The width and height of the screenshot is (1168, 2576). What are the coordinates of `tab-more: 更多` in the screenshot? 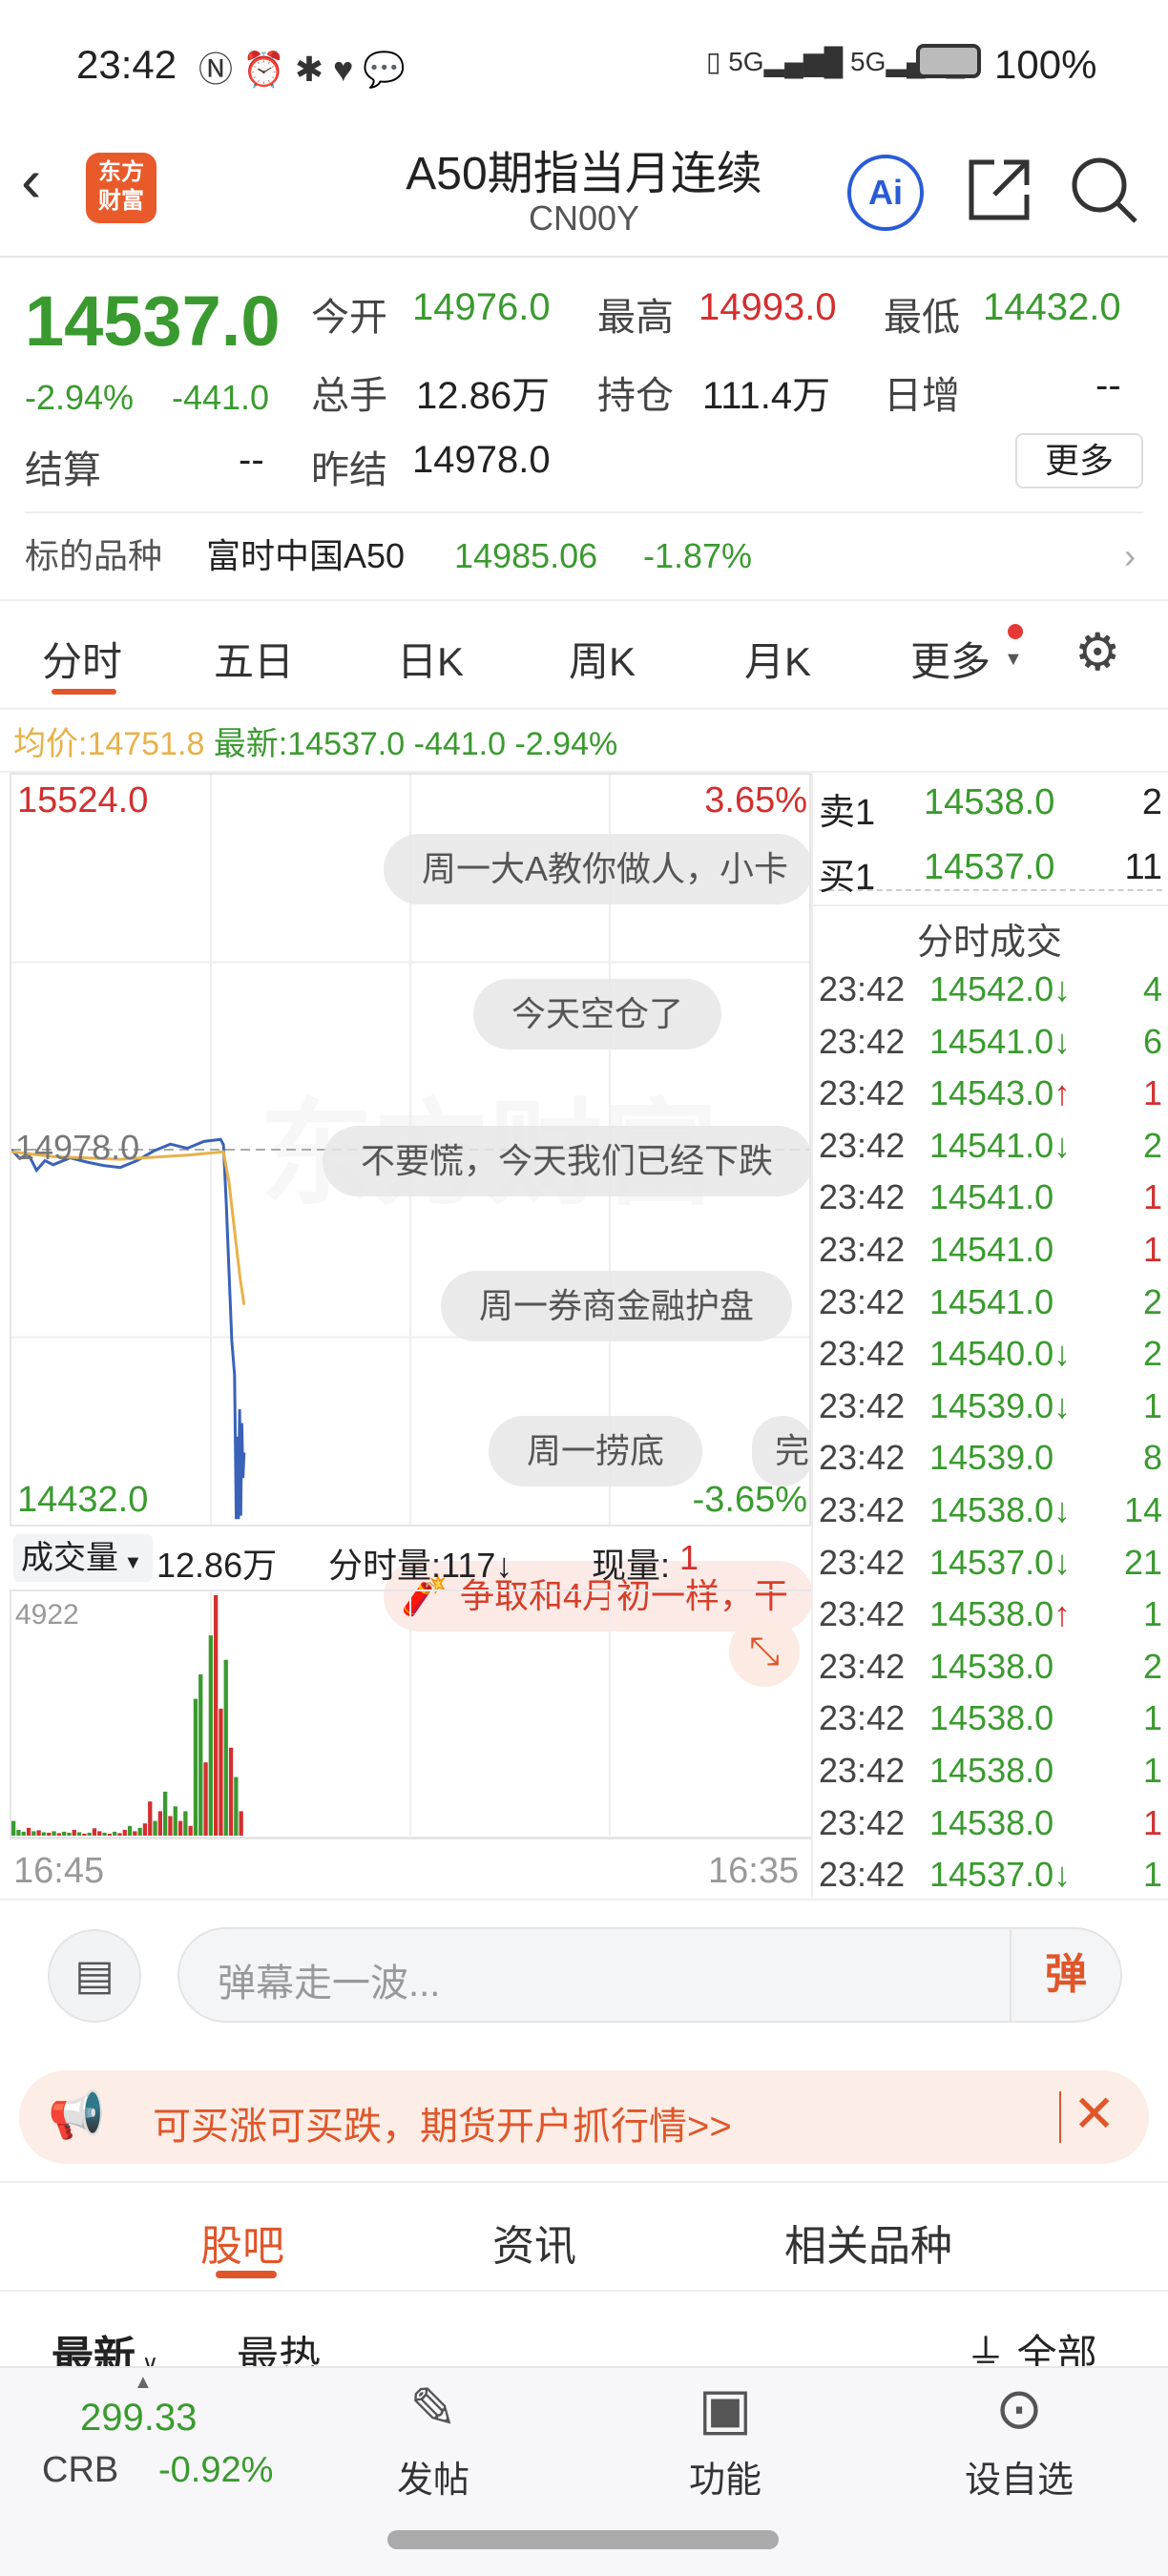 It's located at (950, 661).